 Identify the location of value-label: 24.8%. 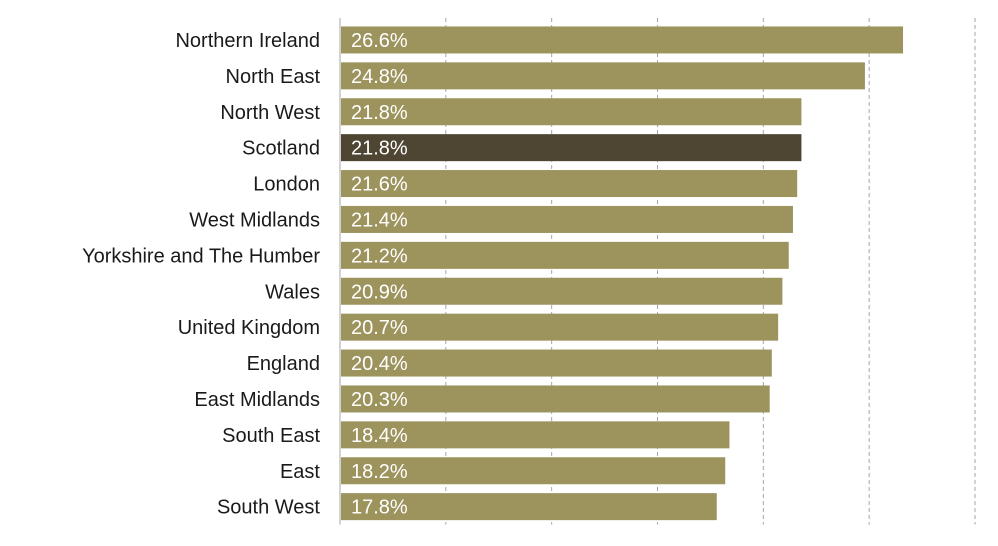
(379, 77).